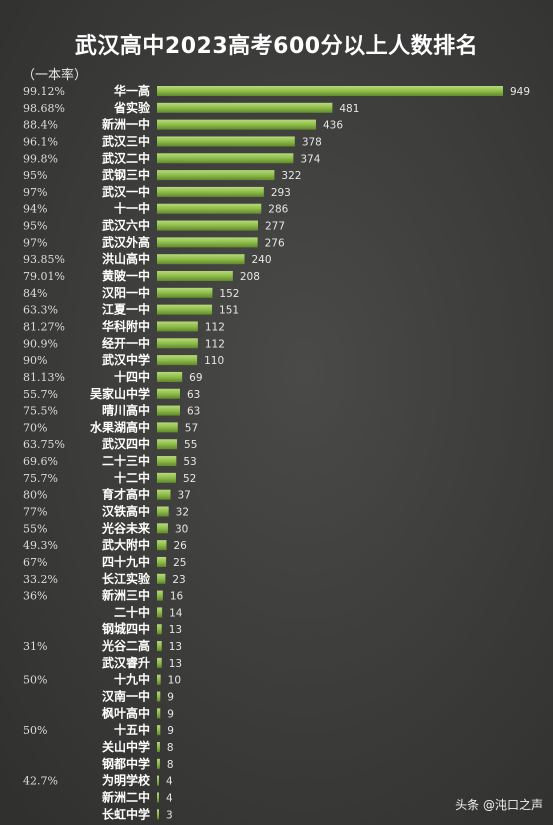 This screenshot has height=825, width=553. What do you see at coordinates (189, 479) in the screenshot?
I see `value-label: 52` at bounding box center [189, 479].